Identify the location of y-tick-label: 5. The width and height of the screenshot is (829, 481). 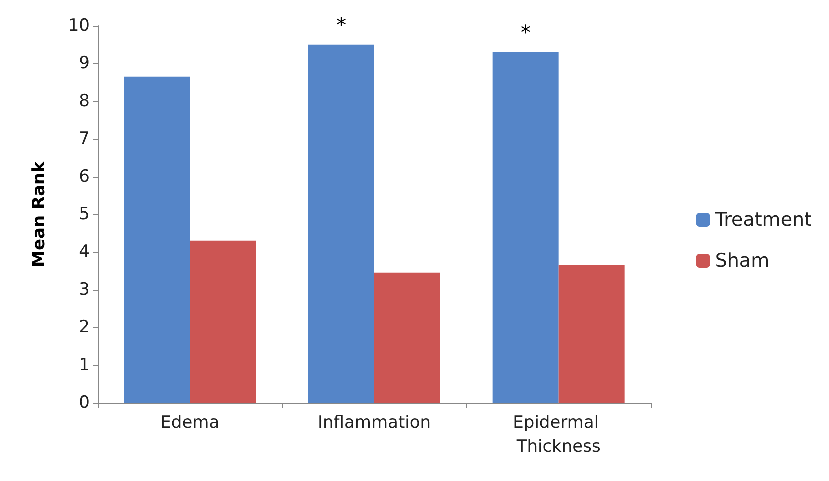
(84, 214).